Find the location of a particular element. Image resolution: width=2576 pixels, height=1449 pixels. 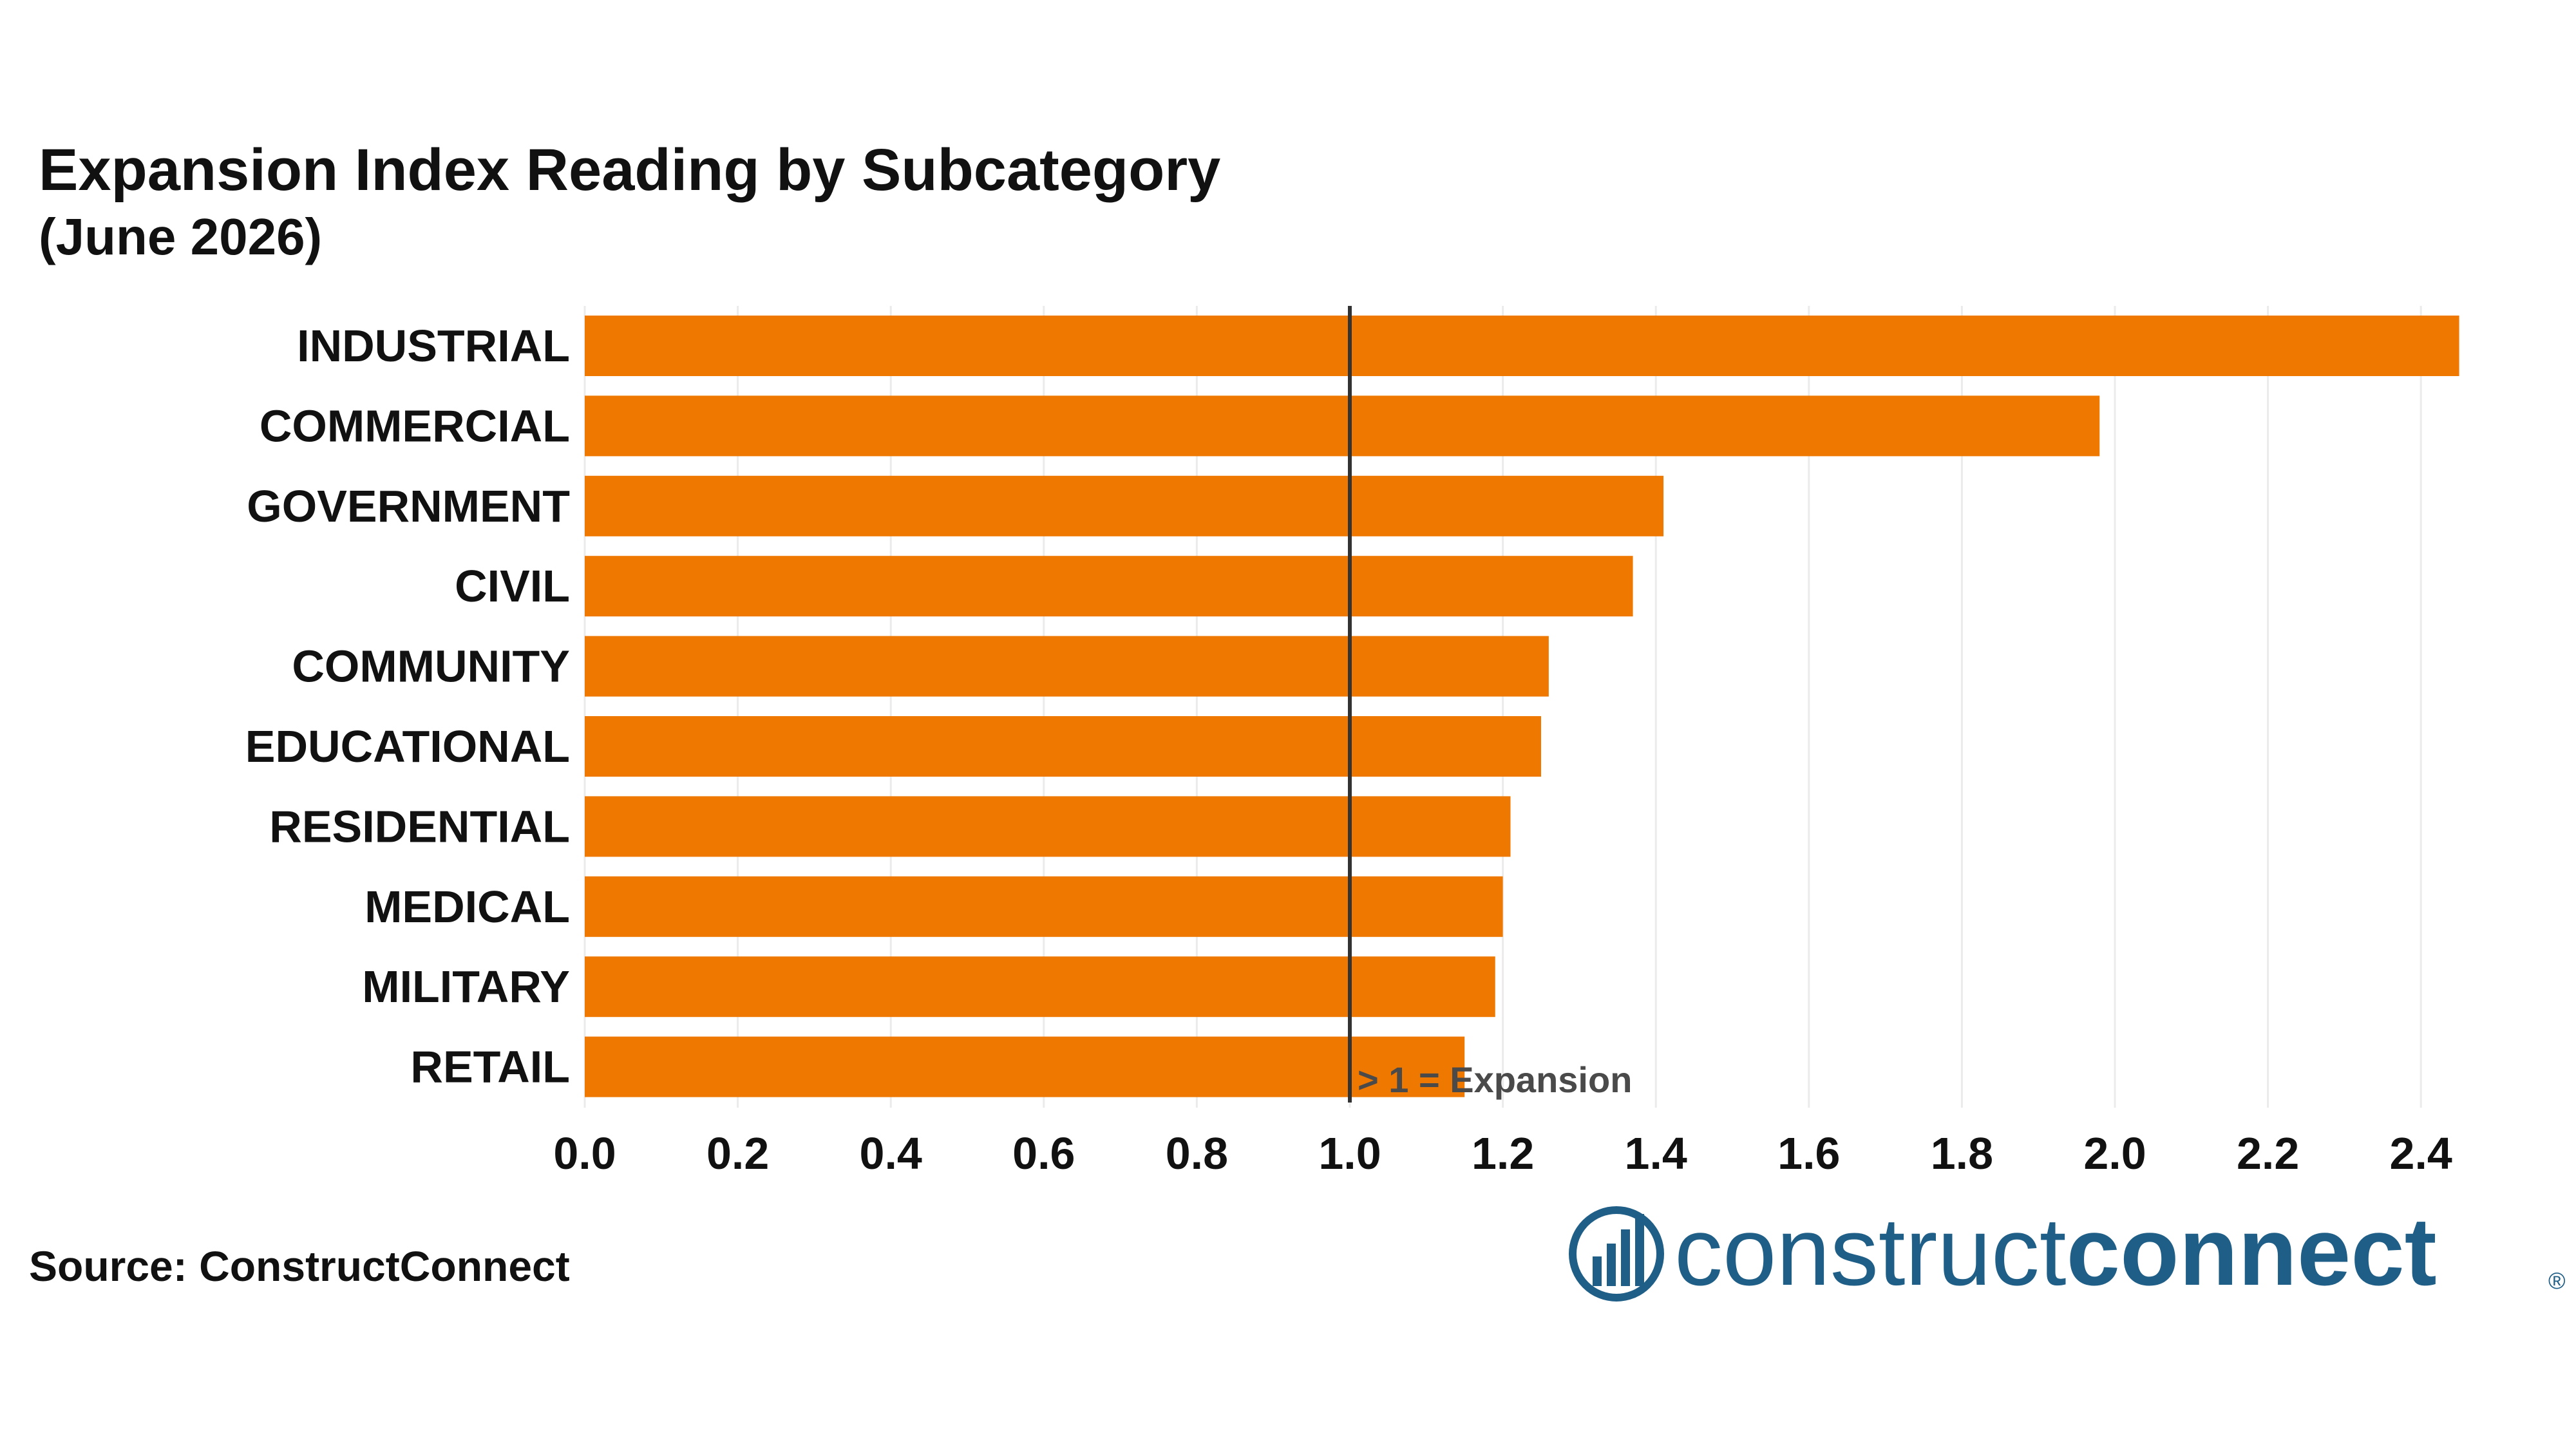

x-tick-label: 0.2 is located at coordinates (738, 1154).